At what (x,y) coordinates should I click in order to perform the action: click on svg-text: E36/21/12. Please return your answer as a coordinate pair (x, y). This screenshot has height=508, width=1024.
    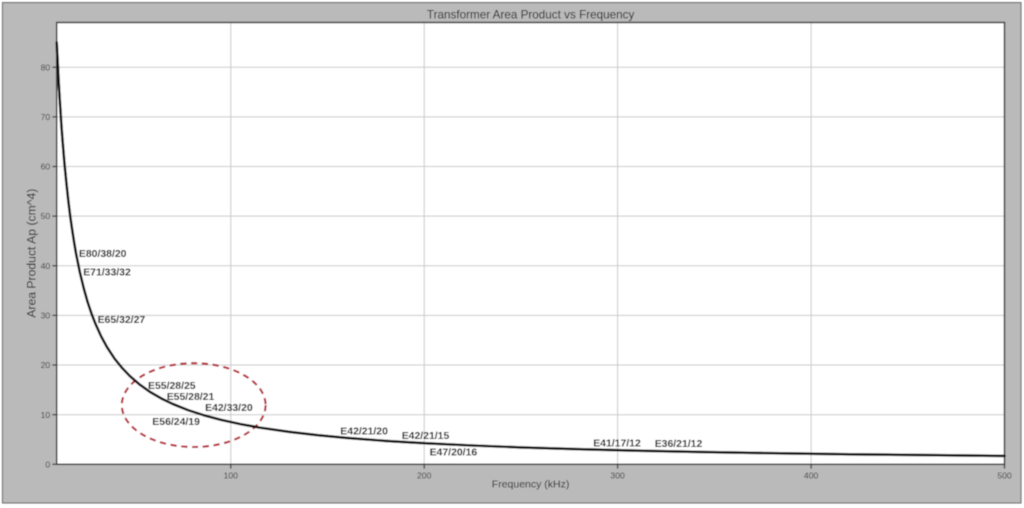
    Looking at the image, I should click on (679, 444).